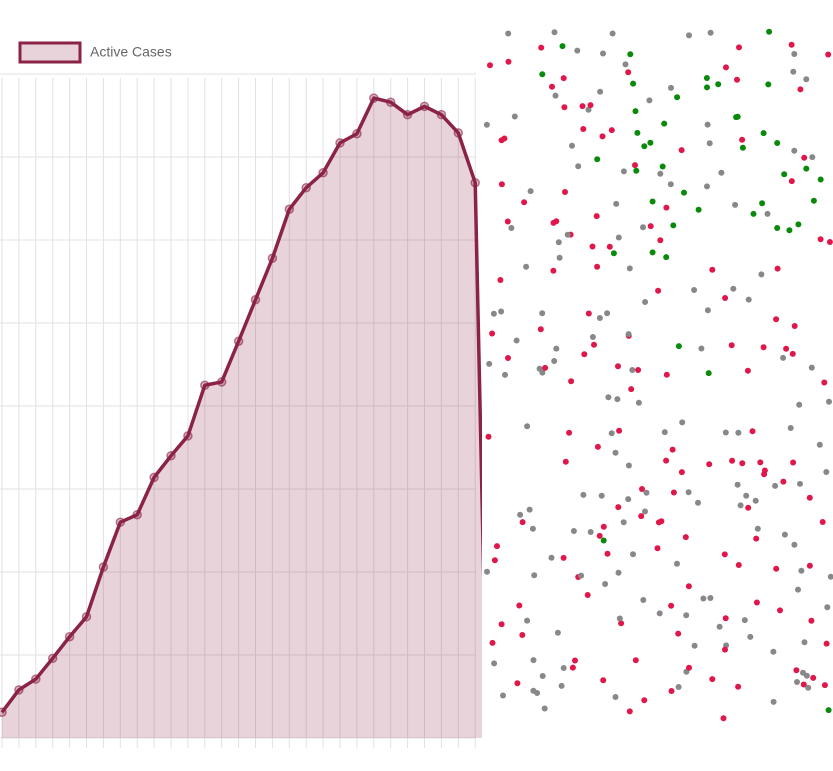 This screenshot has height=771, width=833. I want to click on legend-swatch, so click(50, 52).